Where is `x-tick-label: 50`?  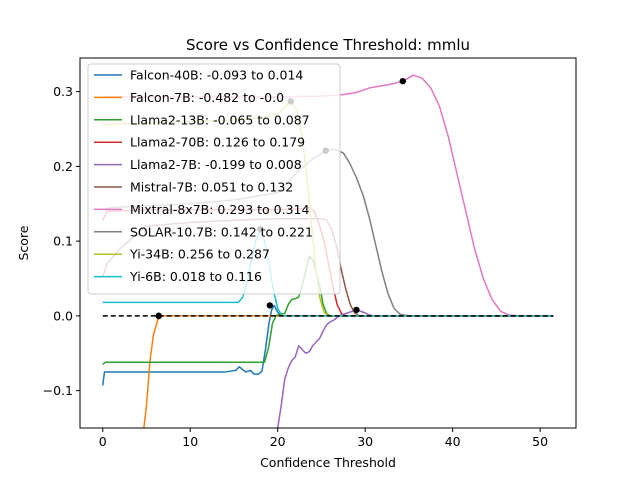
x-tick-label: 50 is located at coordinates (540, 441).